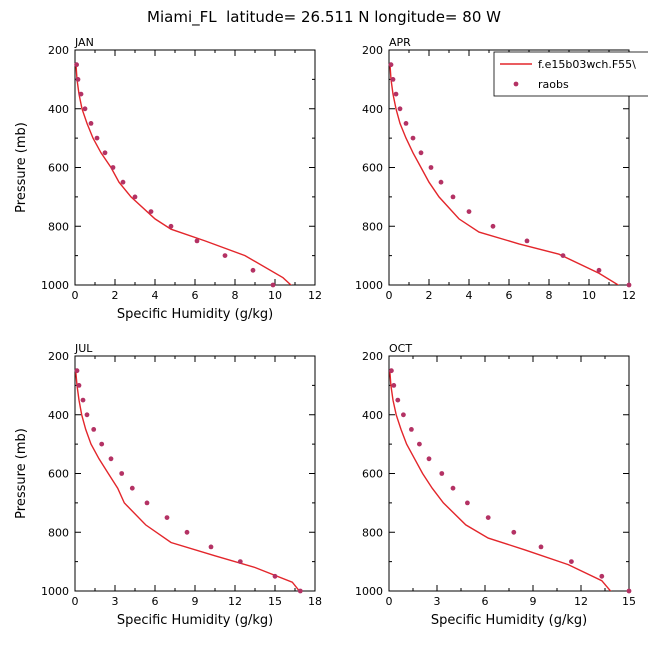 The width and height of the screenshot is (648, 648). Describe the element at coordinates (235, 295) in the screenshot. I see `x-tick-label: 8` at that location.